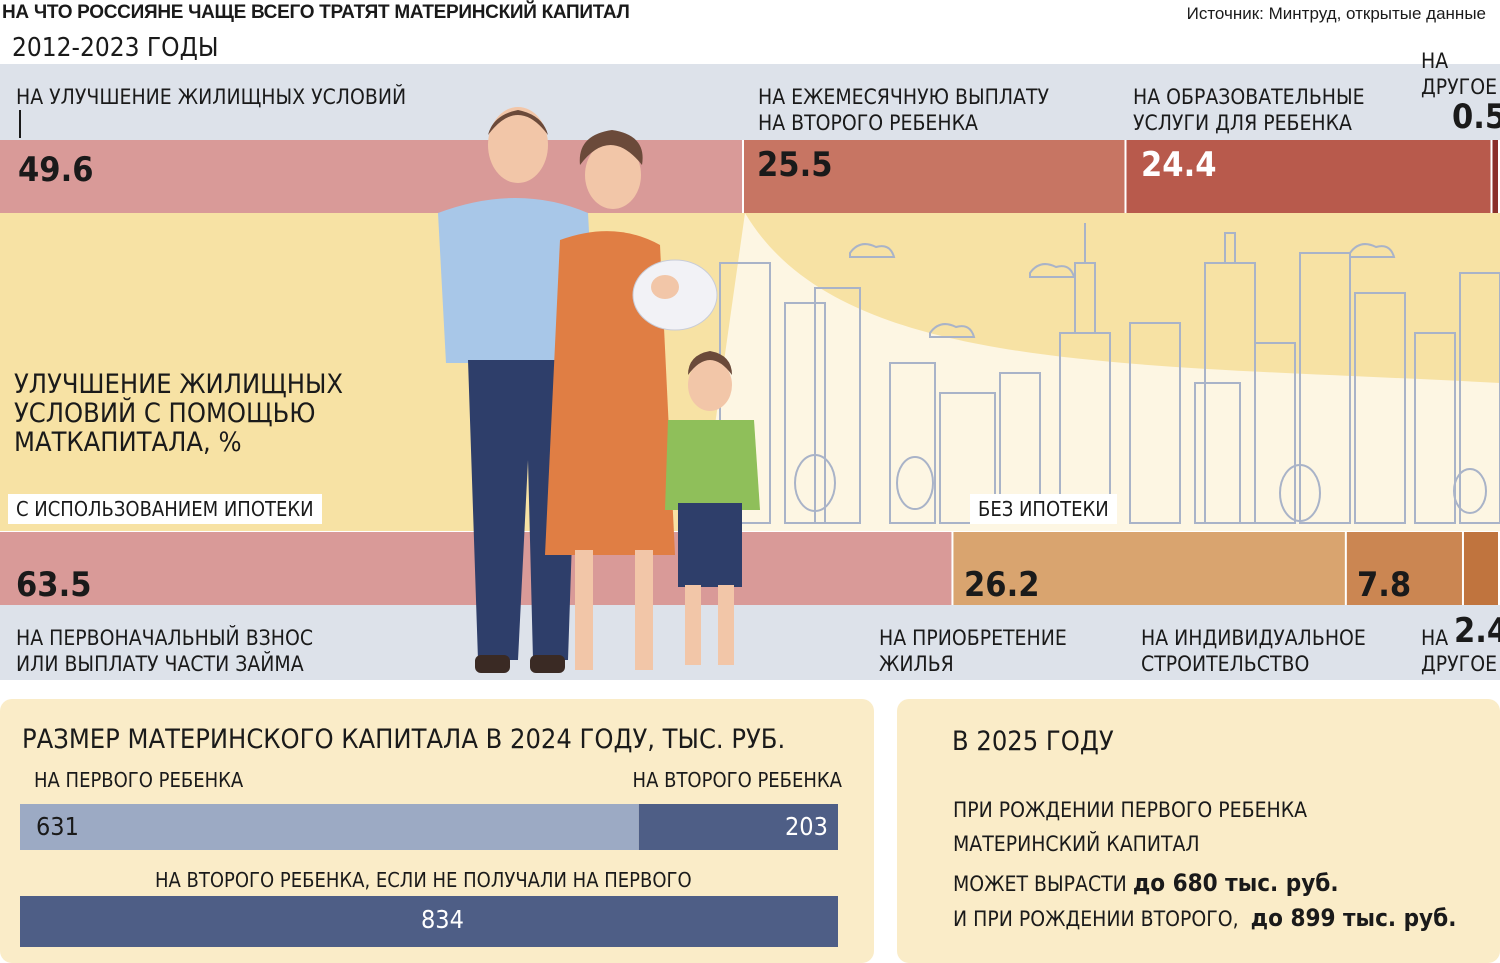 This screenshot has height=963, width=1500. What do you see at coordinates (1459, 74) in the screenshot?
I see `label-other-top: НА ДРУГОЕ` at bounding box center [1459, 74].